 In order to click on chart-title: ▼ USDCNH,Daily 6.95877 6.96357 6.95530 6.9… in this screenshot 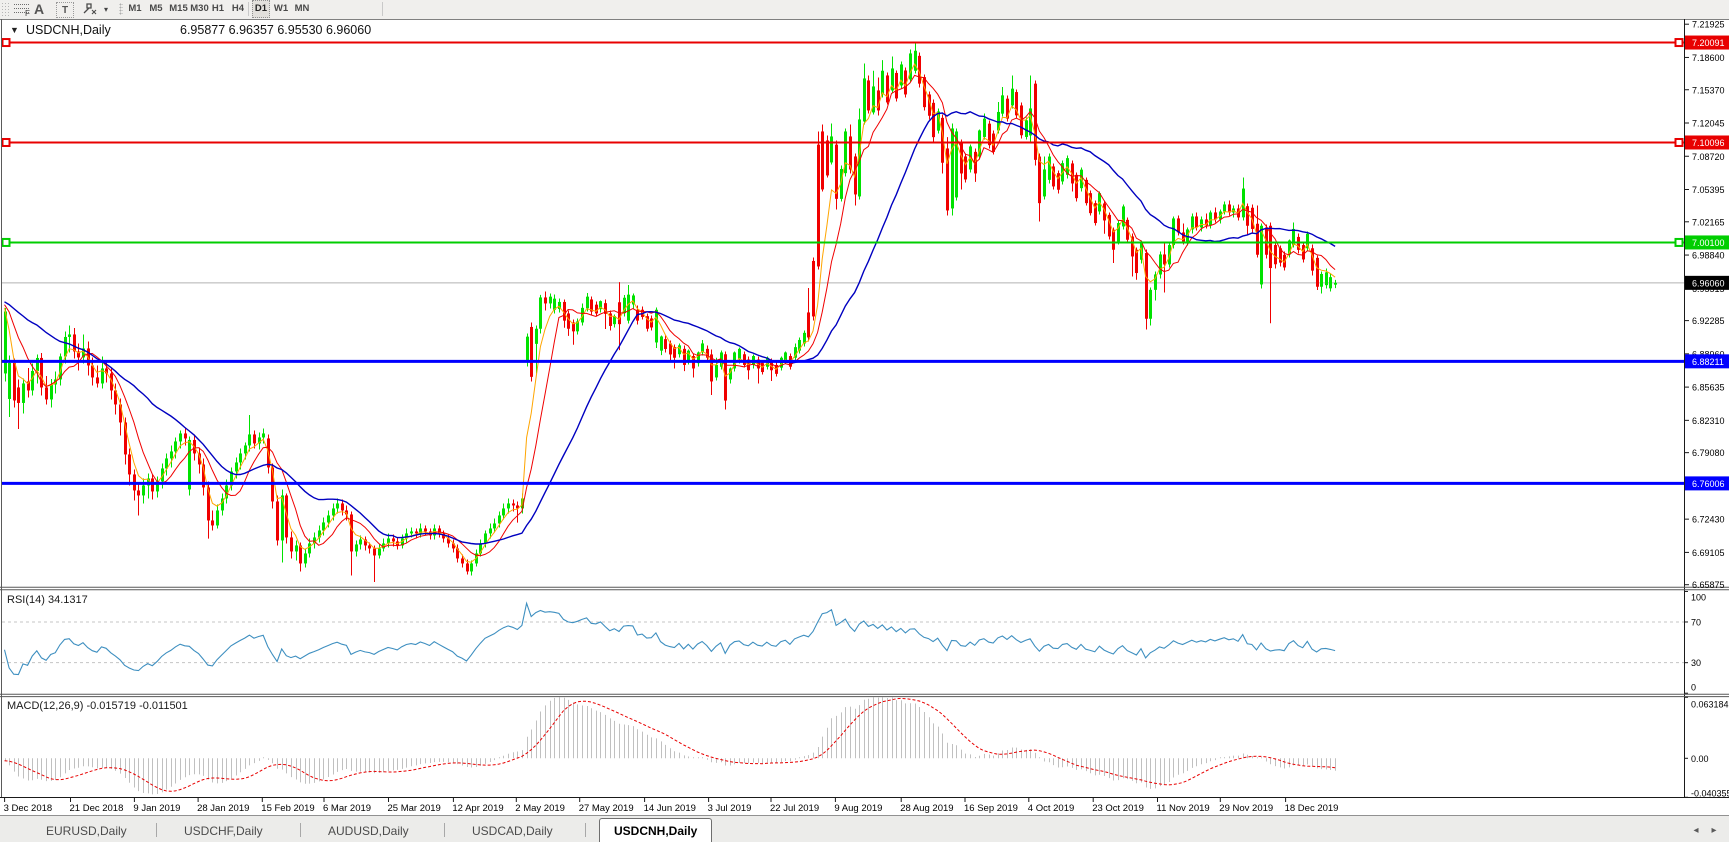, I will do `click(190, 30)`.